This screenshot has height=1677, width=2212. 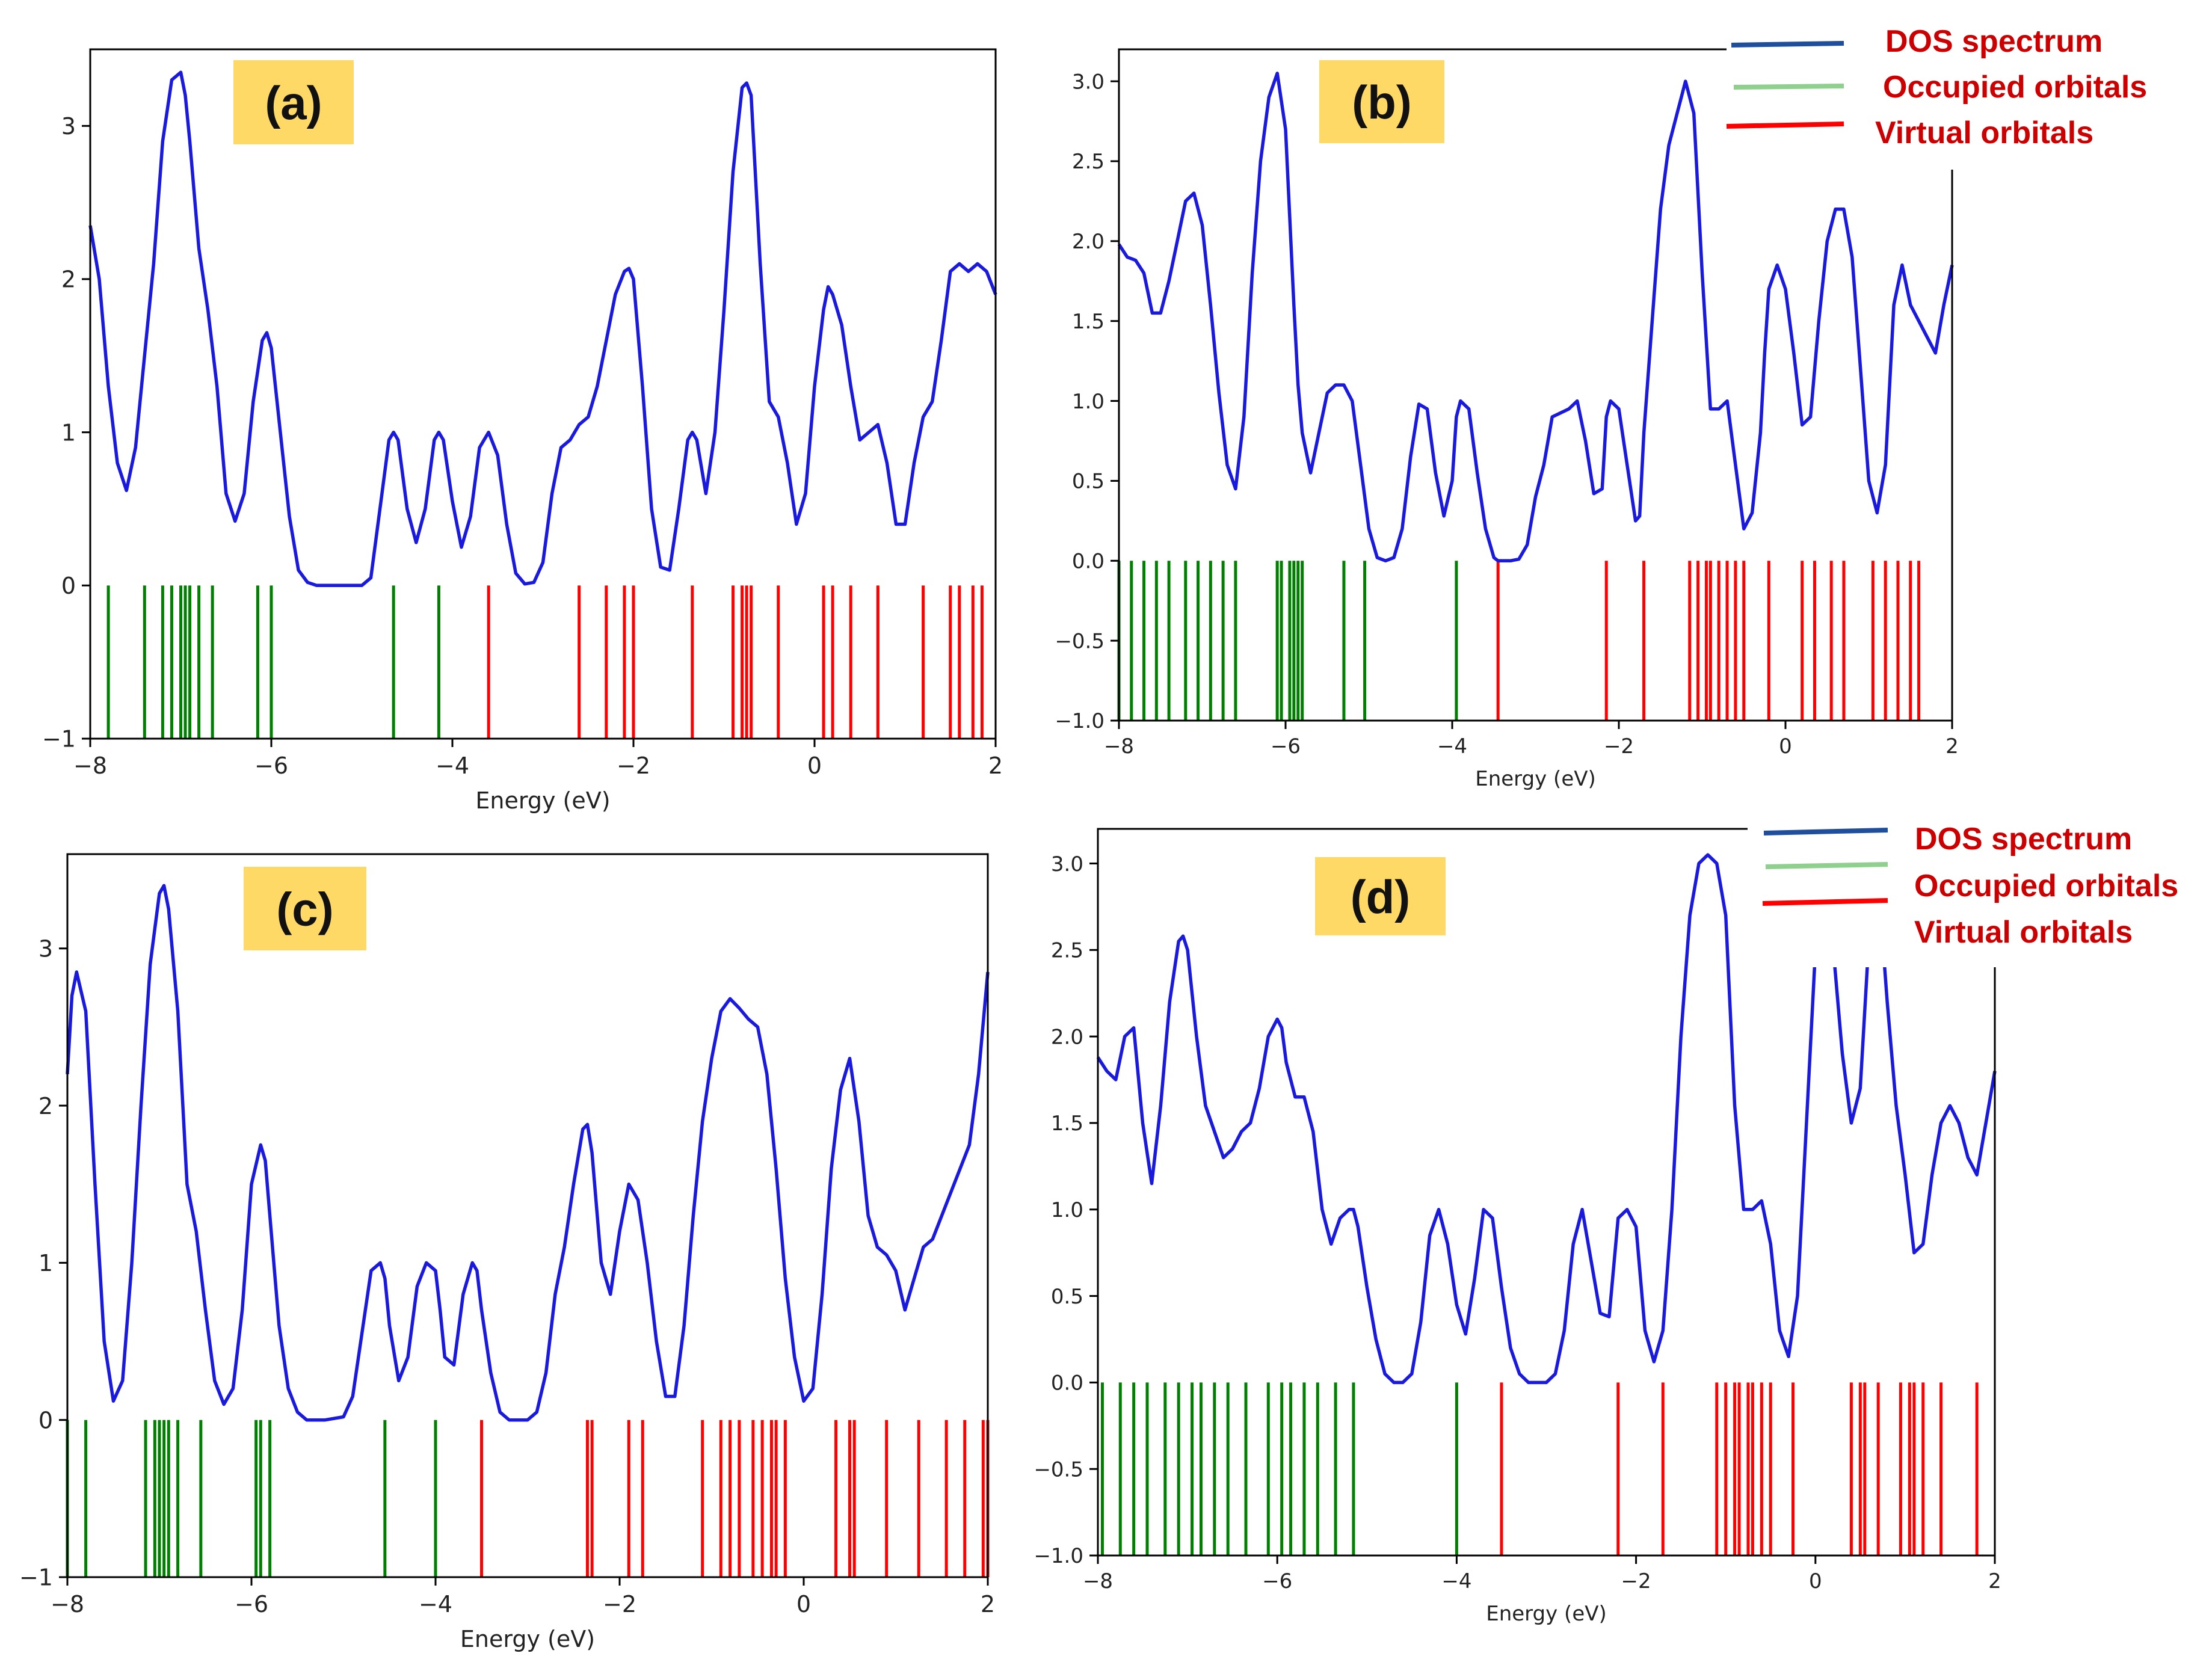 I want to click on panel-label: (a), so click(x=293, y=102).